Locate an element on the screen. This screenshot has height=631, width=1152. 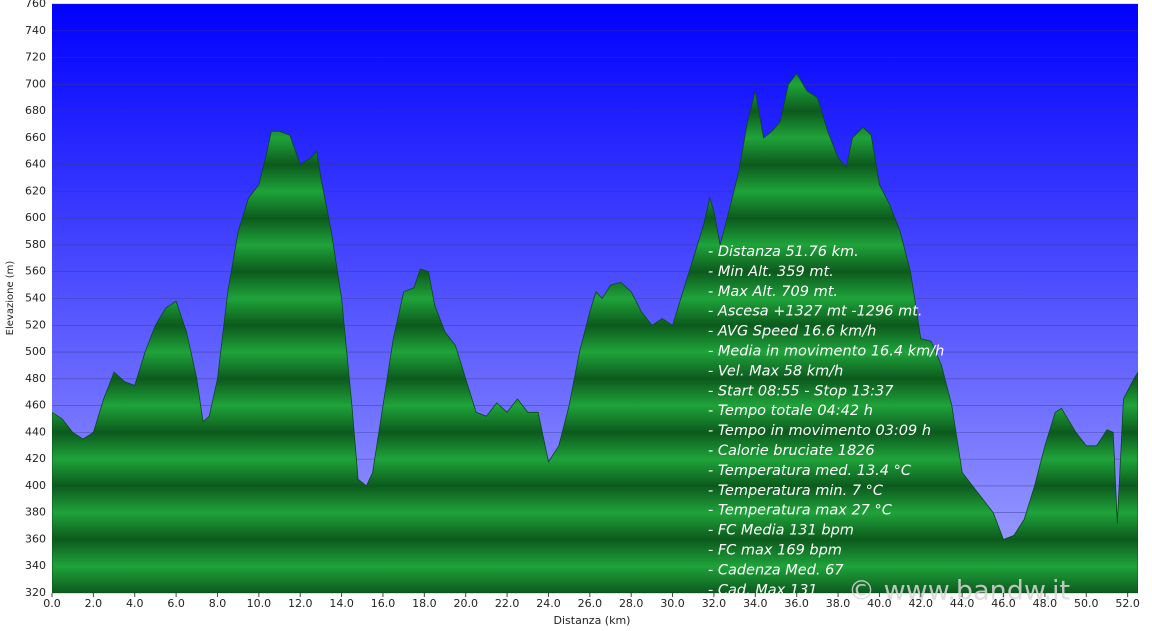
x-tick-label: 20.0 is located at coordinates (465, 603).